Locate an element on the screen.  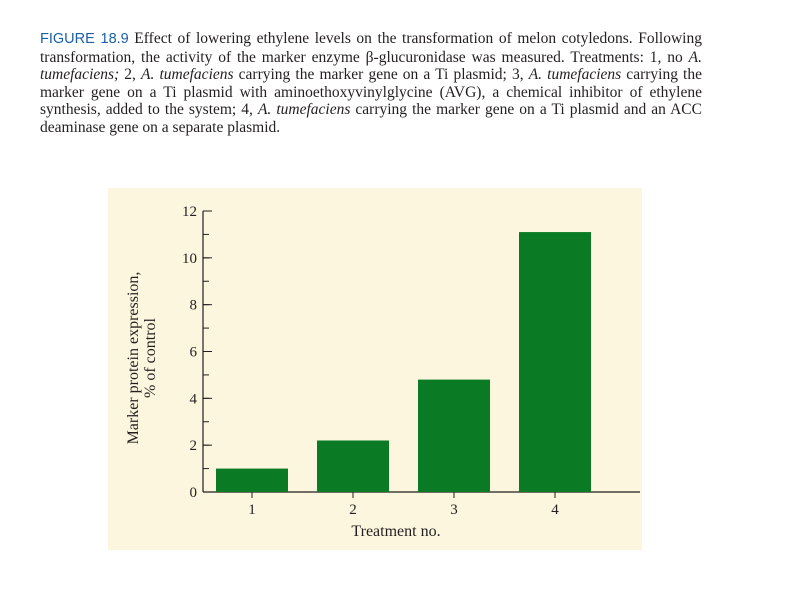
y-tick-label: 0 is located at coordinates (194, 493).